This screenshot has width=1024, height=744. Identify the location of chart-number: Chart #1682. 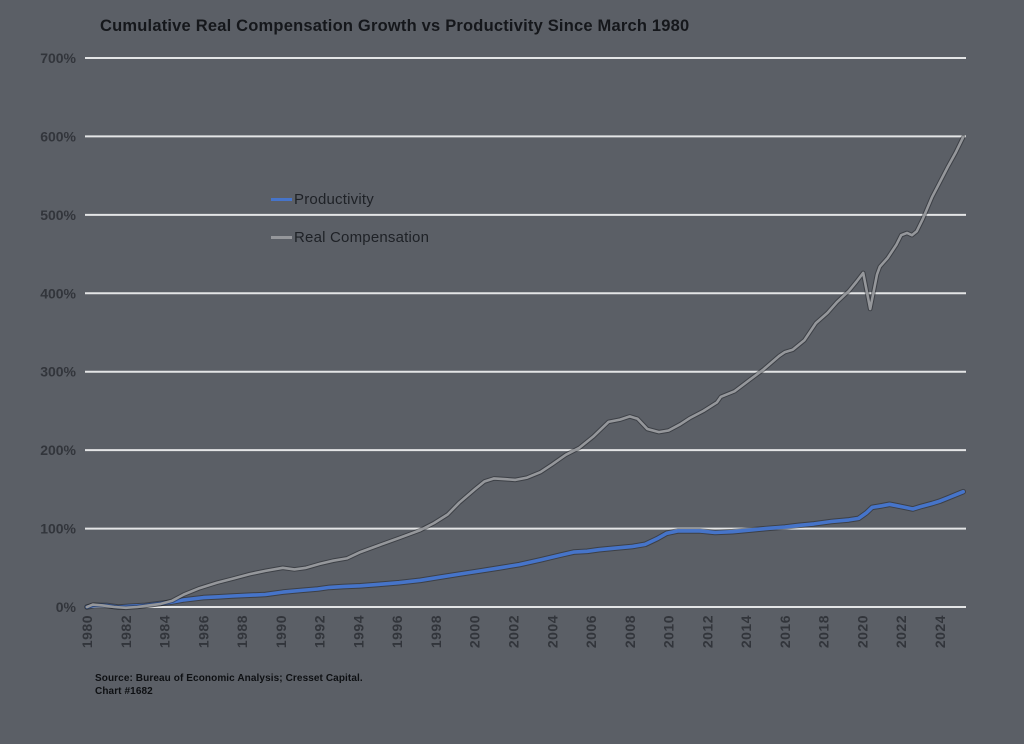
(124, 691).